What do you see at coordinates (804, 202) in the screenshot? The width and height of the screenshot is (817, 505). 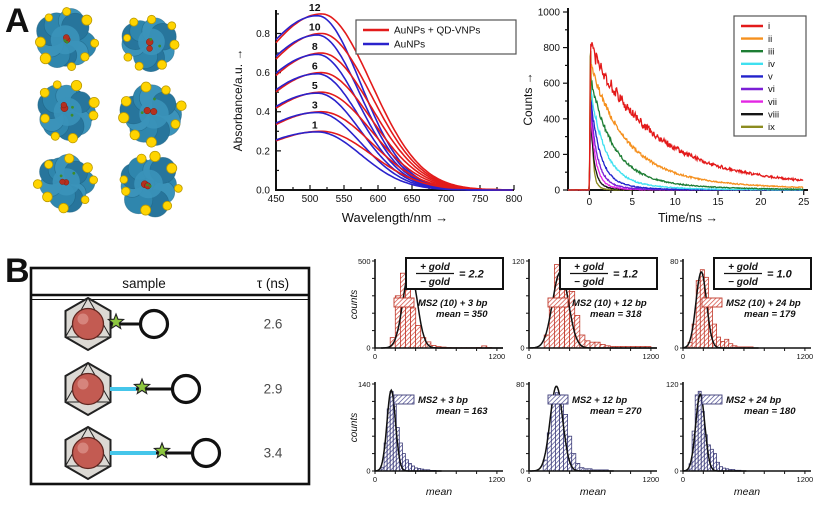 I see `x-tick: 25` at bounding box center [804, 202].